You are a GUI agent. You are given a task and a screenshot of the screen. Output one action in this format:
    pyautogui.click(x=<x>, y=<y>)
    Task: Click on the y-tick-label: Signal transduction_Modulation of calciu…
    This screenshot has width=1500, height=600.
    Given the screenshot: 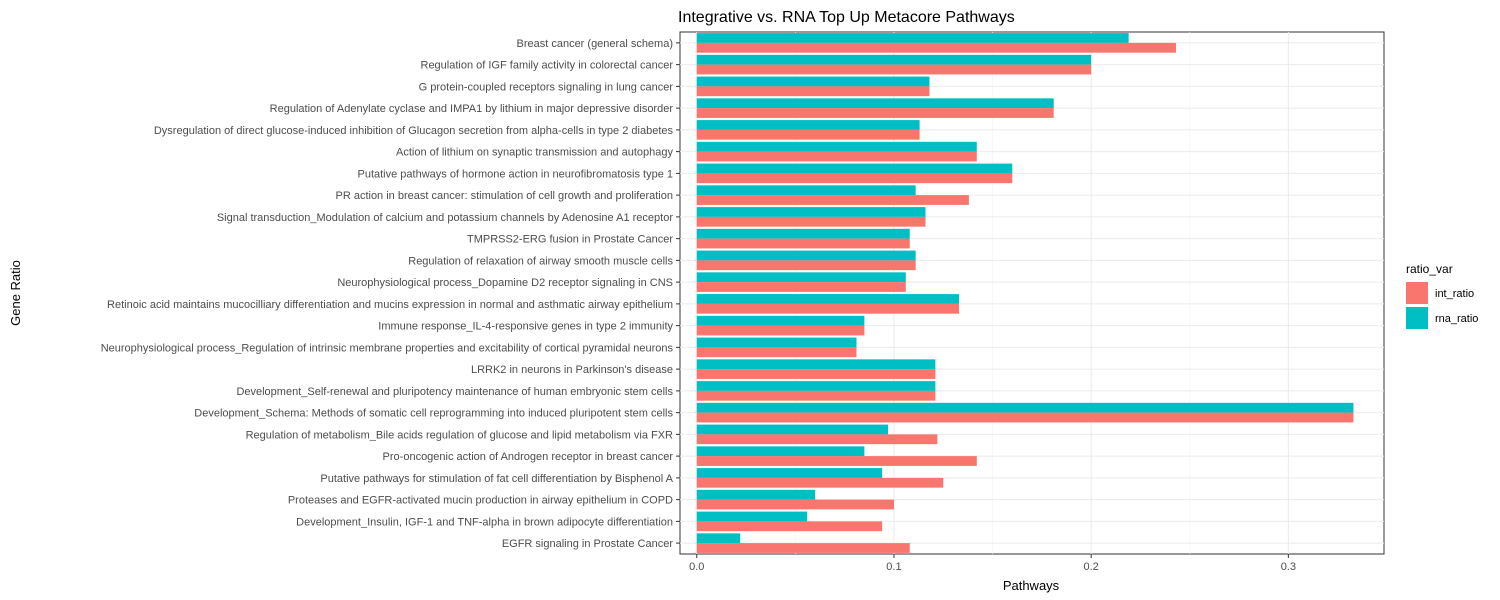 What is the action you would take?
    pyautogui.click(x=445, y=218)
    